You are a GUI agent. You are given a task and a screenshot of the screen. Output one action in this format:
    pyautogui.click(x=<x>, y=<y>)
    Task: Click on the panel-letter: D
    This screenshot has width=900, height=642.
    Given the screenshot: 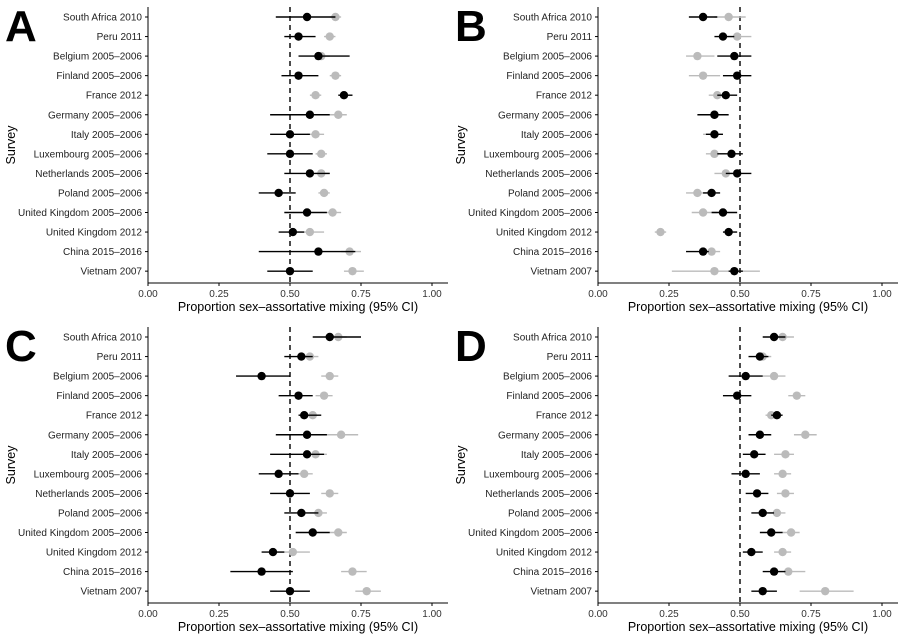 What is the action you would take?
    pyautogui.click(x=471, y=346)
    